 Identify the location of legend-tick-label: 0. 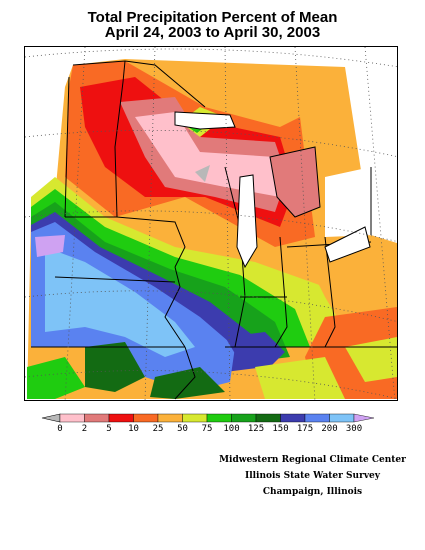
(60, 429).